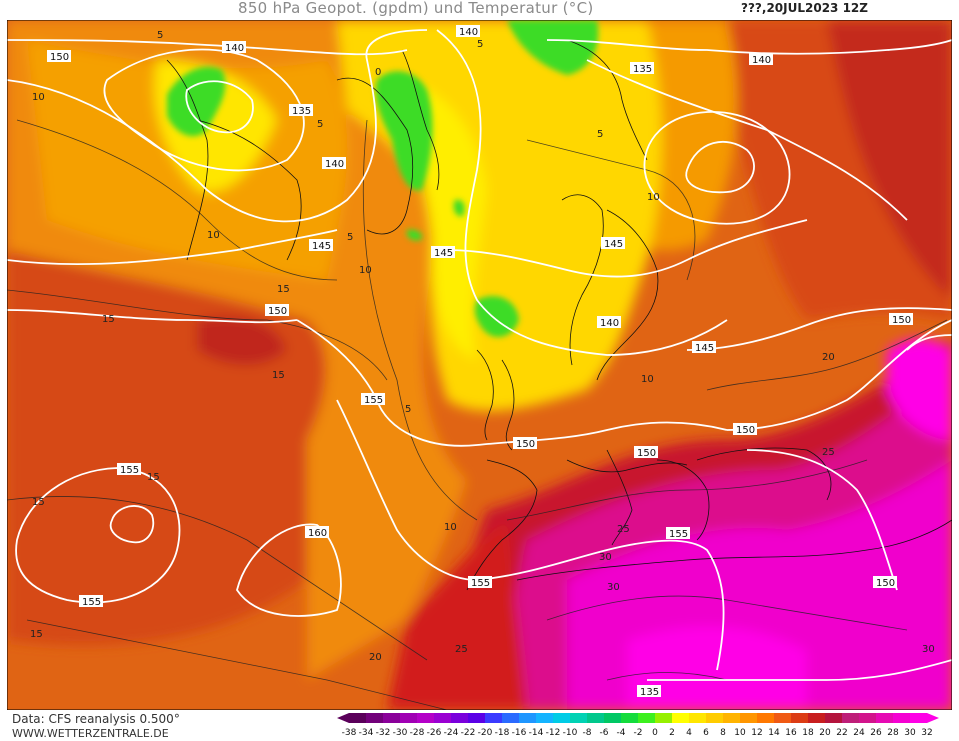 The height and width of the screenshot is (741, 959). What do you see at coordinates (655, 733) in the screenshot?
I see `scale-tick-label: 0` at bounding box center [655, 733].